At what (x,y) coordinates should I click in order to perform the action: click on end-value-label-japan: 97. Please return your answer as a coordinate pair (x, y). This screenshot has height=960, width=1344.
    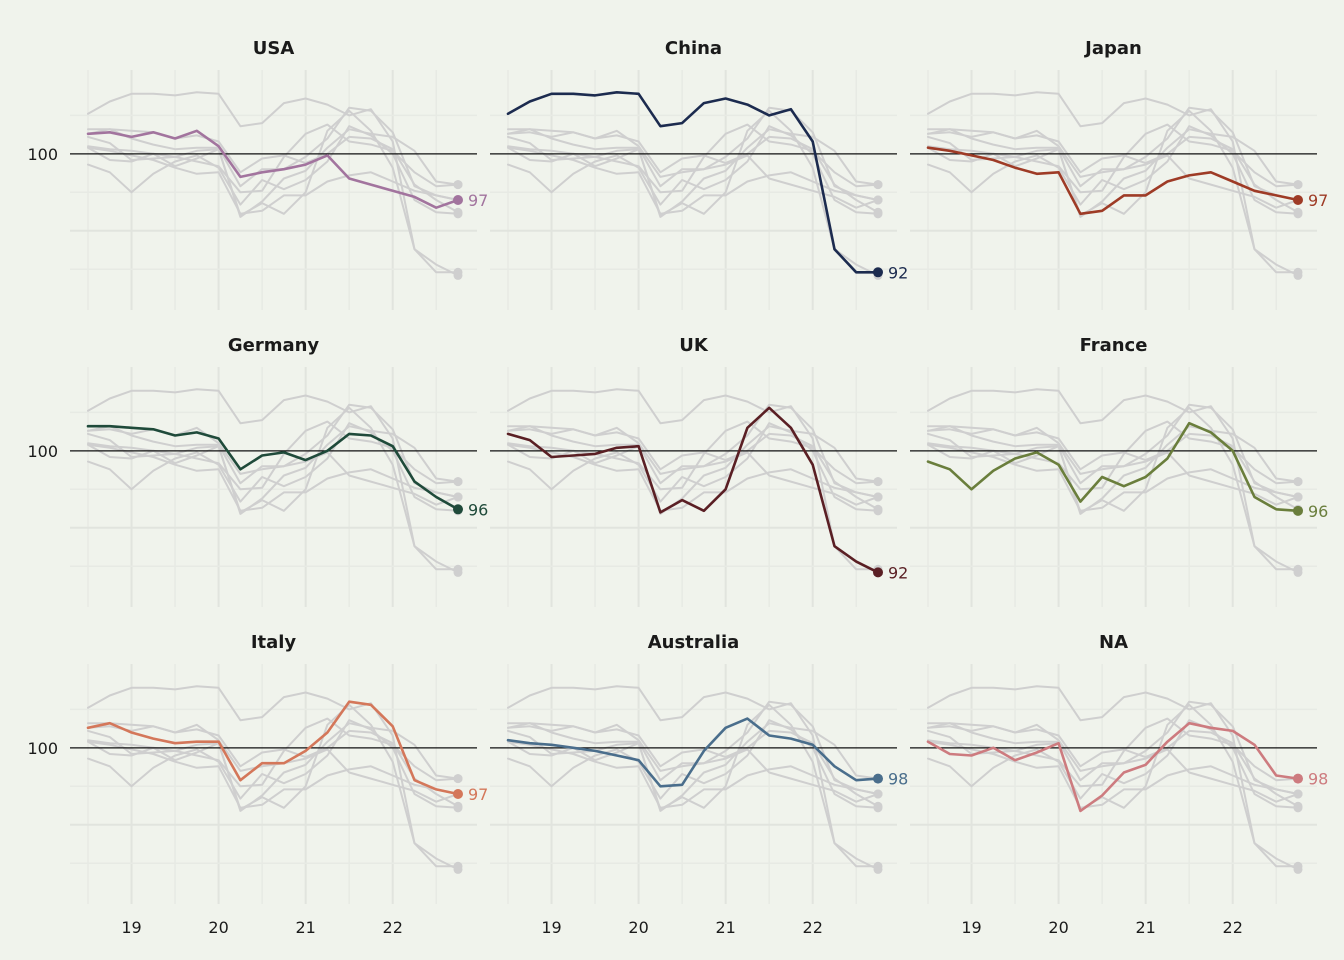
    Looking at the image, I should click on (1318, 200).